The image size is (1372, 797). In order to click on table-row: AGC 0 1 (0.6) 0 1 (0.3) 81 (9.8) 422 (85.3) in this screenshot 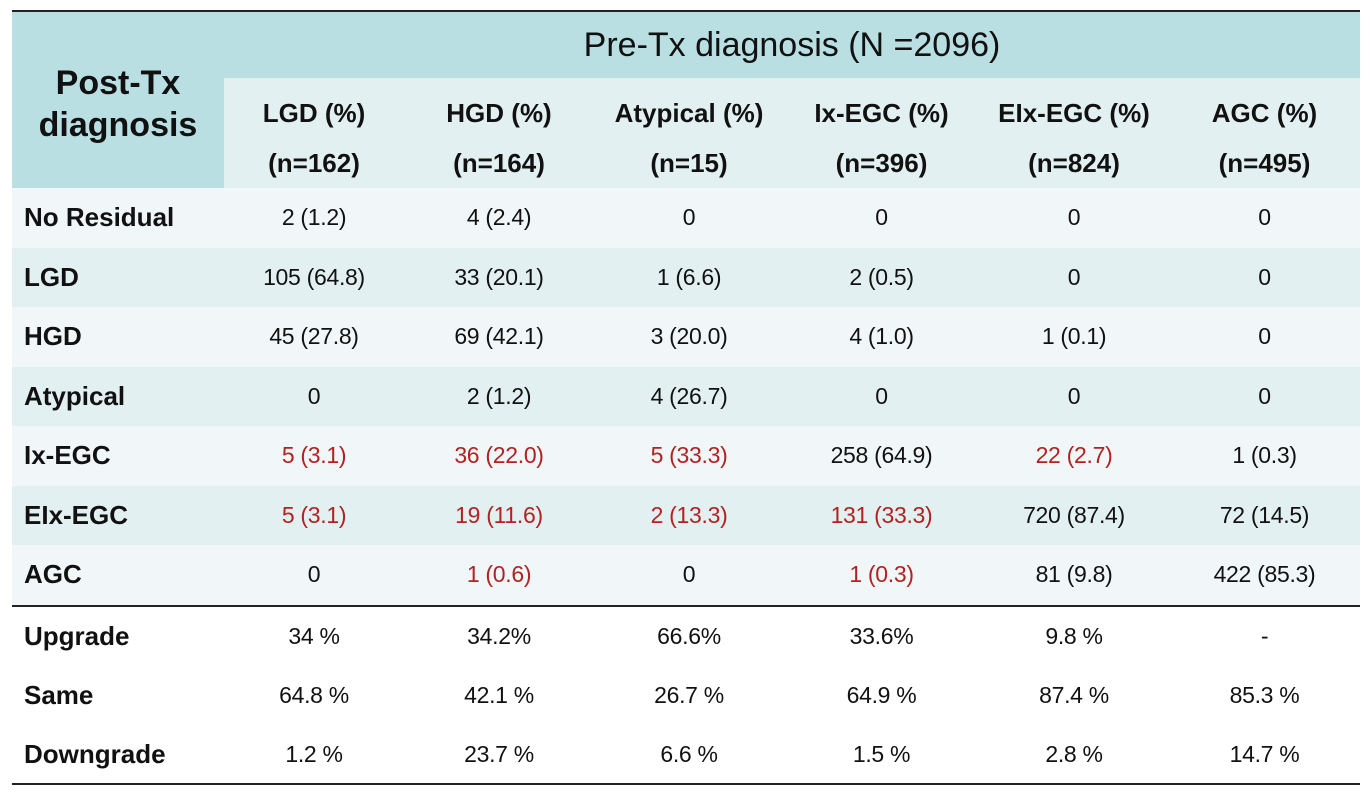, I will do `click(686, 575)`.